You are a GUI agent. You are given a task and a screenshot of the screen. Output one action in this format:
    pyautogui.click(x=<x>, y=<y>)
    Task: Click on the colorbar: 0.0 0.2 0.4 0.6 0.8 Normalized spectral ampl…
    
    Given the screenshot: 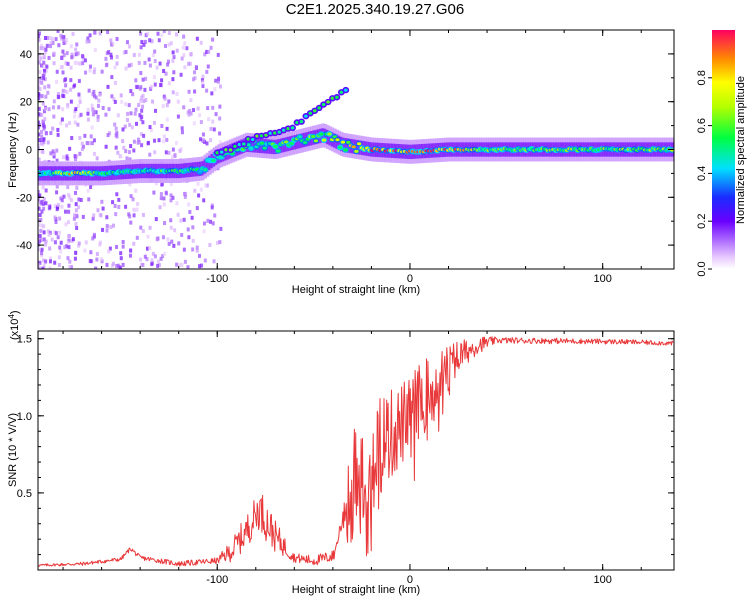 What is the action you would take?
    pyautogui.click(x=721, y=153)
    